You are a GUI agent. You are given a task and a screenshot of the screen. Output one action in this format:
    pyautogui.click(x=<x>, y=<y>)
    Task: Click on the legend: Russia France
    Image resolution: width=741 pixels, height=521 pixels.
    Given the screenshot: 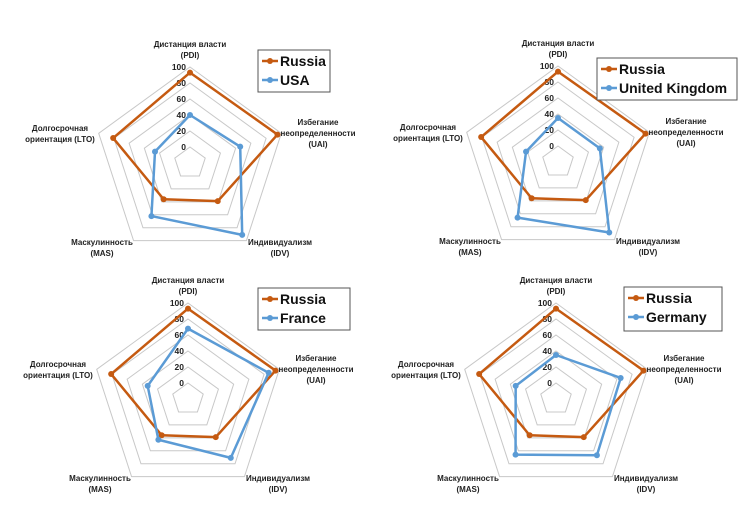 What is the action you would take?
    pyautogui.click(x=304, y=309)
    